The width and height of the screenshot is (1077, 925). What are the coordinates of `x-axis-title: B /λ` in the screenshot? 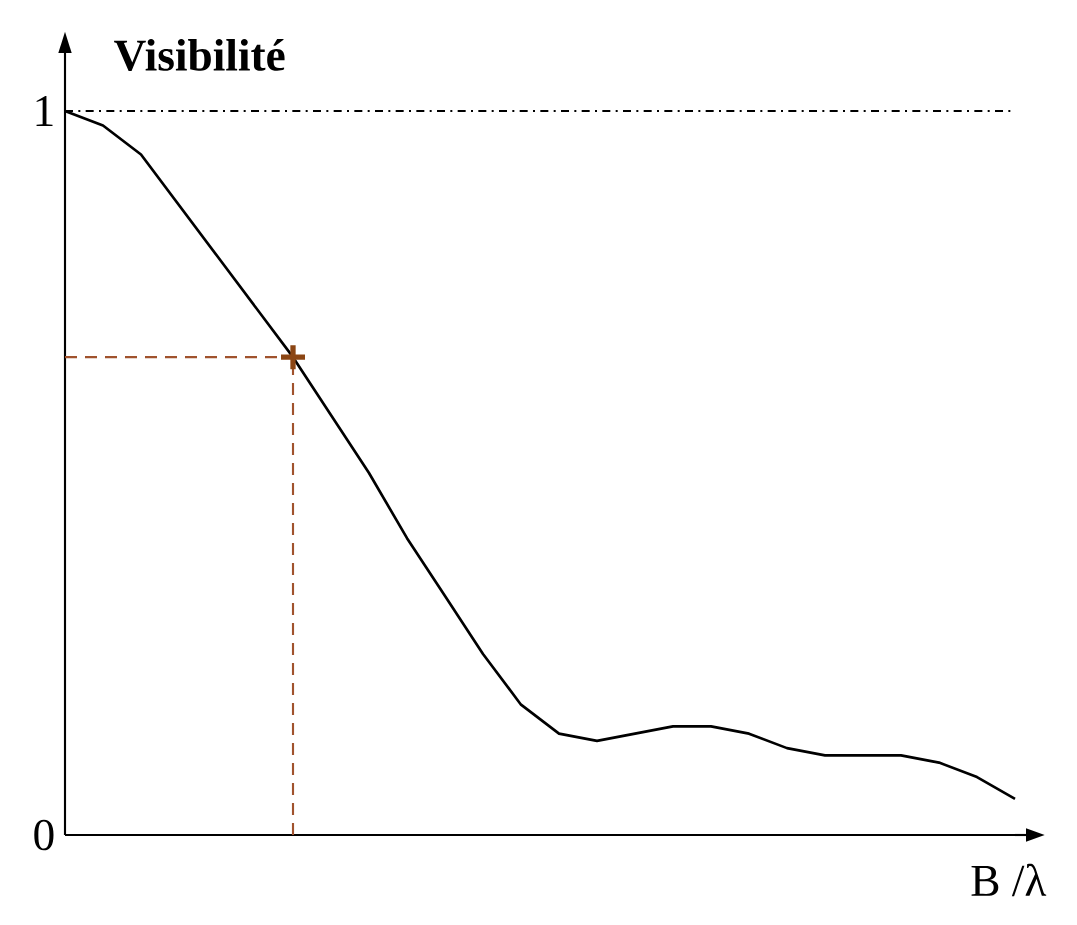 It's located at (1009, 880).